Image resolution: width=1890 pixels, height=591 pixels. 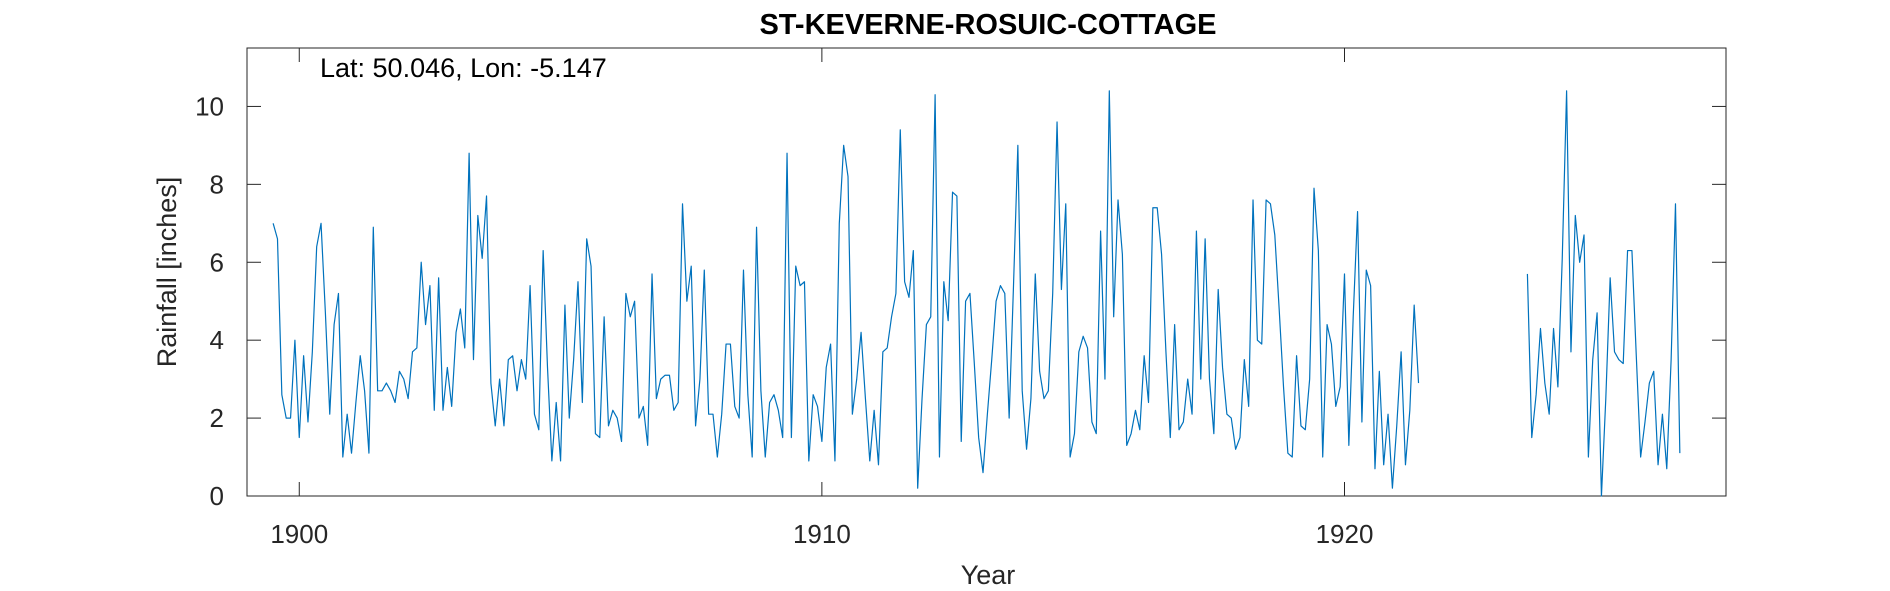 I want to click on location-annotation: Lat: 50.046, Lon: -5.147, so click(x=463, y=68).